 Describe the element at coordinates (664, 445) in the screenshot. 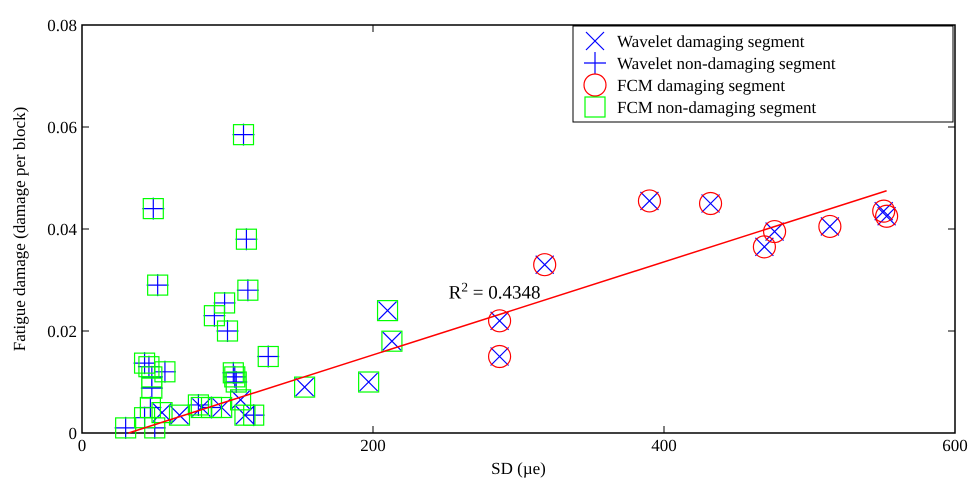

I see `x-tick-label: 400` at that location.